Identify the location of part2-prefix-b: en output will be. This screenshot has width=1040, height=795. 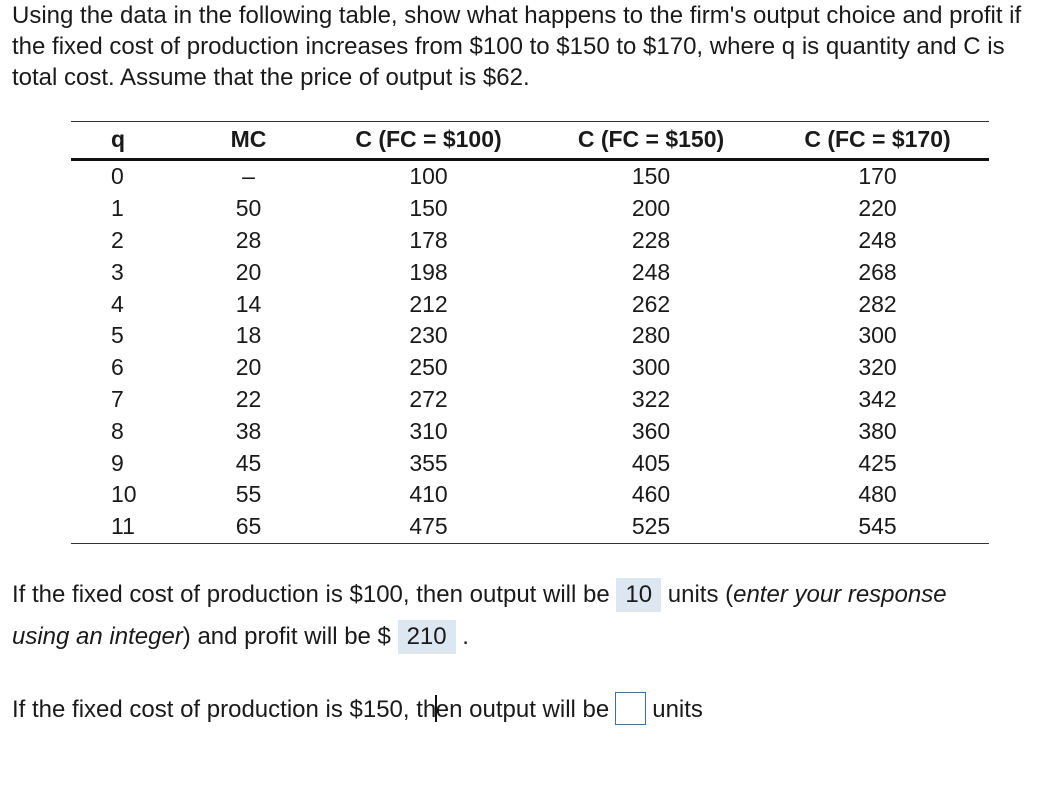
(522, 709).